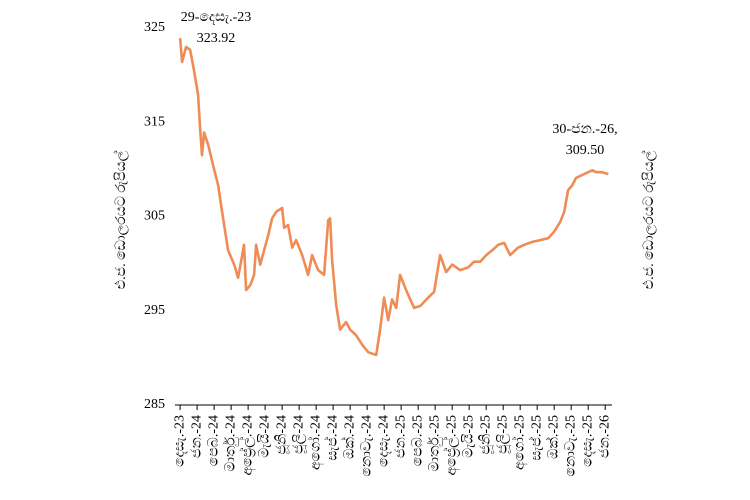 The image size is (750, 500). I want to click on x-tick-label: අගෝ.-25, so click(519, 442).